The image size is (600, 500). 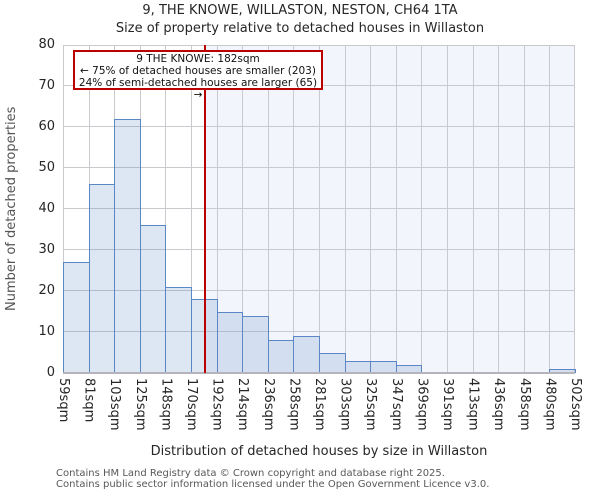 I want to click on x-tick-label: 391sqm, so click(x=447, y=404).